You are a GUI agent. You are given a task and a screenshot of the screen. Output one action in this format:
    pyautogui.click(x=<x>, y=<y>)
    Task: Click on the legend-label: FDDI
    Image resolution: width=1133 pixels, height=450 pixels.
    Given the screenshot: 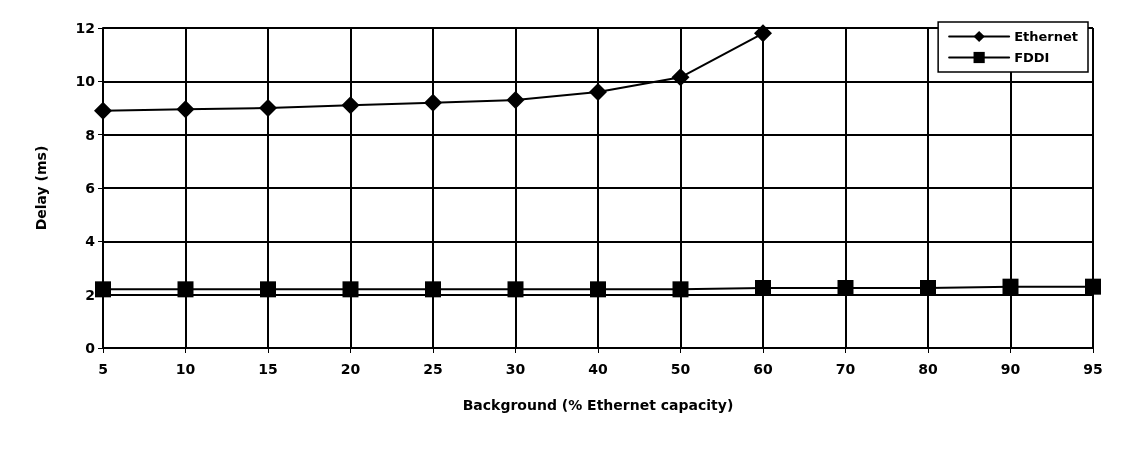 What is the action you would take?
    pyautogui.click(x=1032, y=57)
    